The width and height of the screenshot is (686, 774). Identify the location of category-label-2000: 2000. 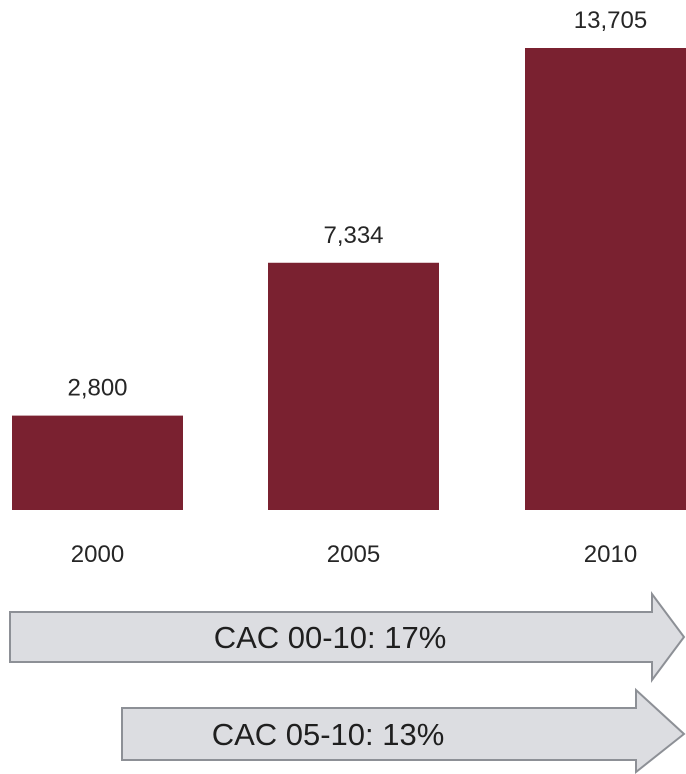
(97, 554).